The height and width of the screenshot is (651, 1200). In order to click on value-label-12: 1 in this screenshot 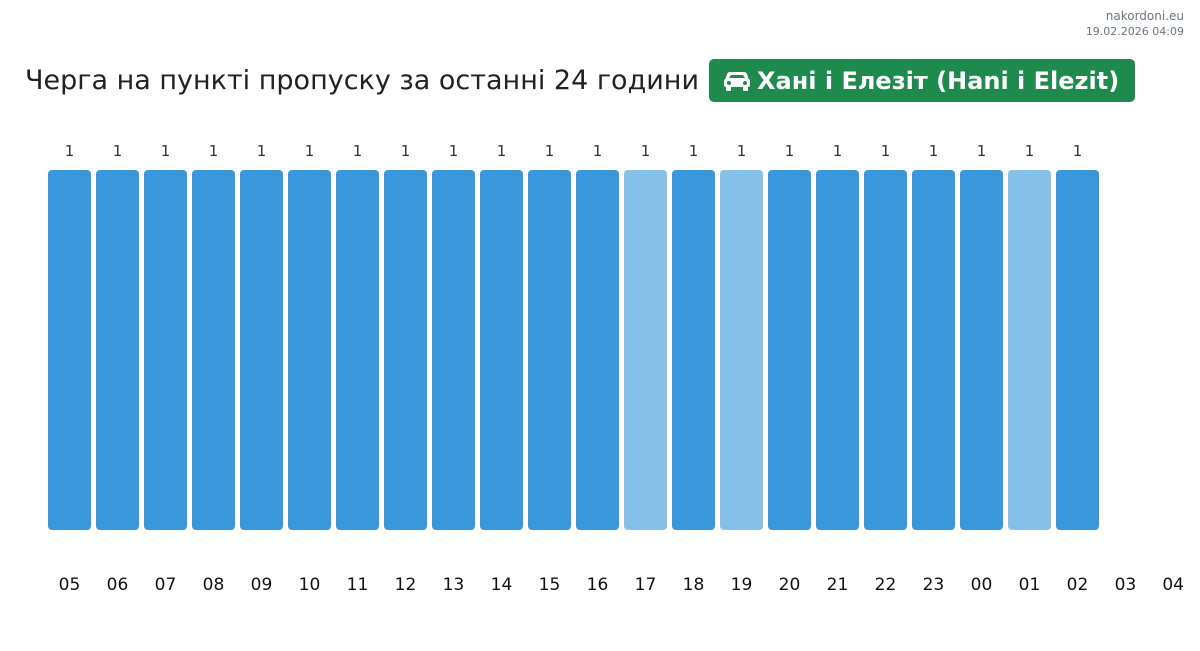, I will do `click(406, 151)`.